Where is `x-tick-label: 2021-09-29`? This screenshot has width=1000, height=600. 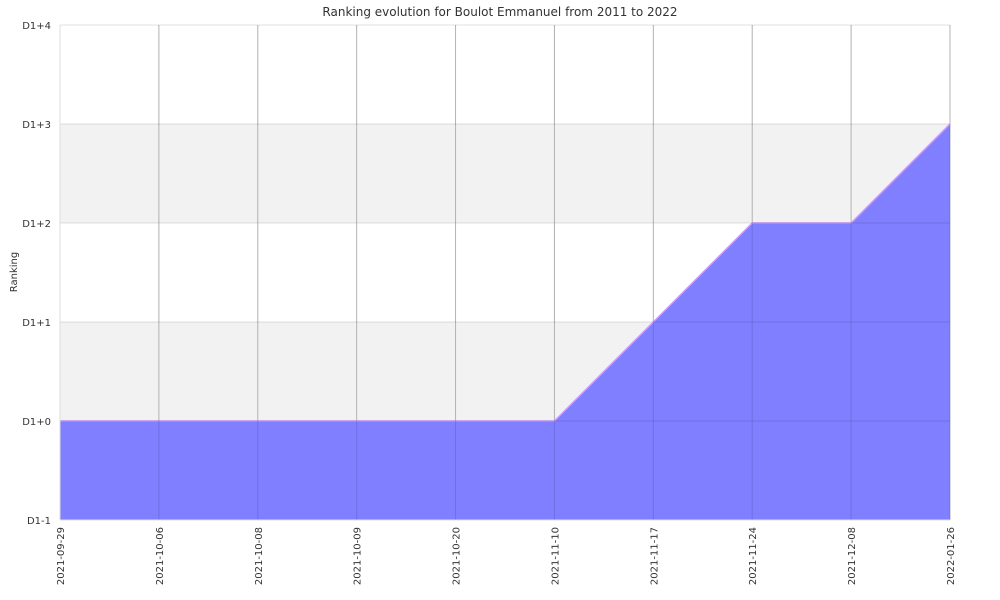 x-tick-label: 2021-09-29 is located at coordinates (61, 556).